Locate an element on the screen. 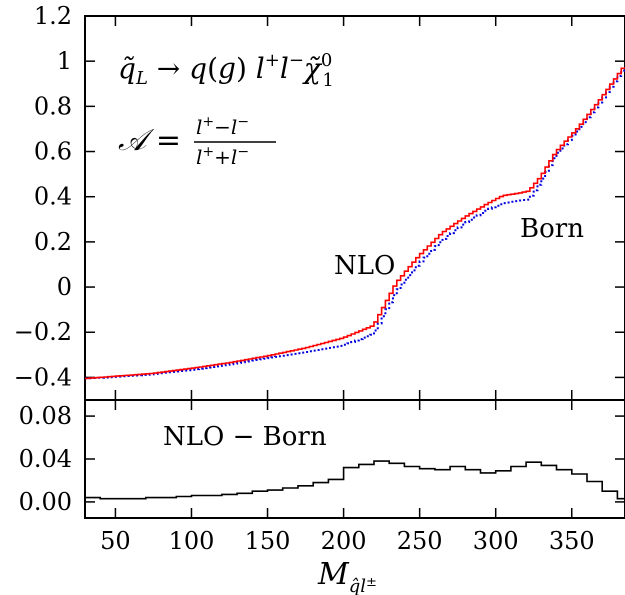 This screenshot has width=625, height=595. svg-text: Mq̂l± is located at coordinates (347, 576).